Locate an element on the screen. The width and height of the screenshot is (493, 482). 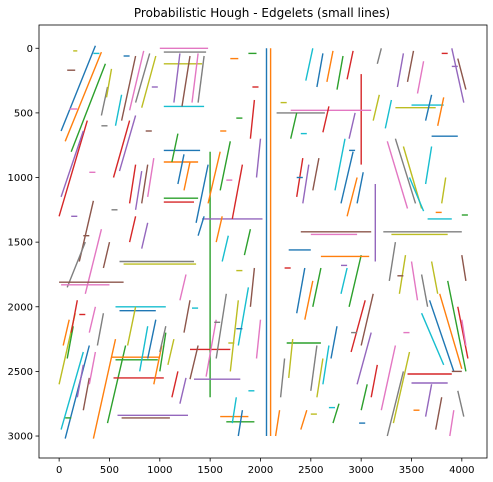
y-tick-label: 2500 is located at coordinates (20, 372).